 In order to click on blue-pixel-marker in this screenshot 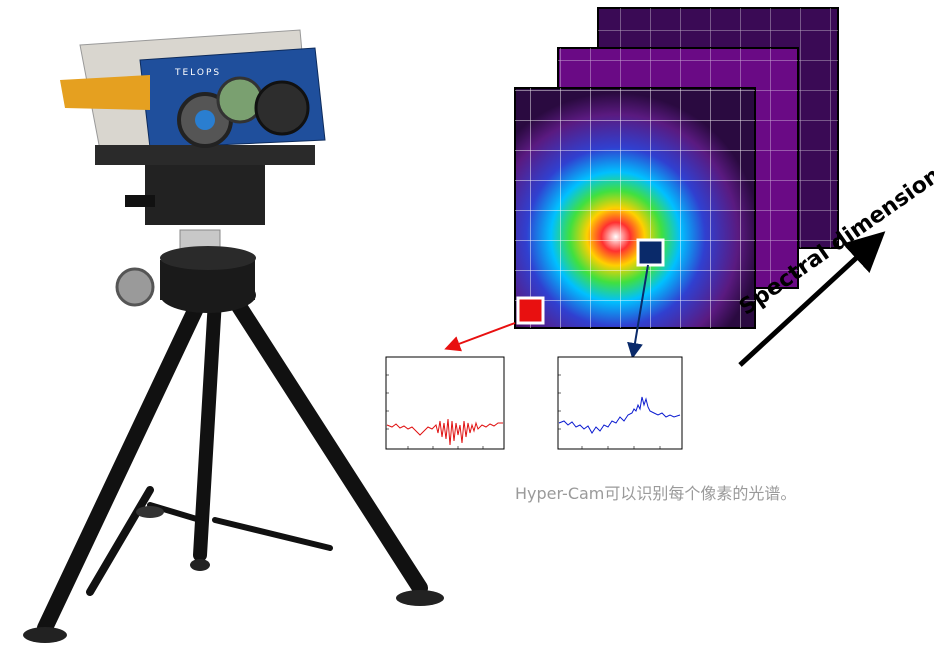, I will do `click(650, 252)`.